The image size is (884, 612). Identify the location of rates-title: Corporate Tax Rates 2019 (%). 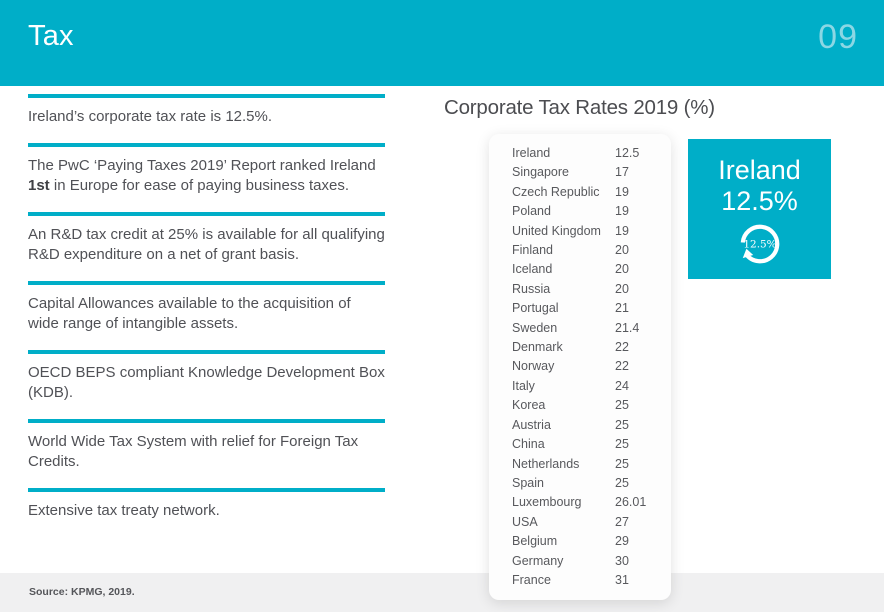
(579, 107).